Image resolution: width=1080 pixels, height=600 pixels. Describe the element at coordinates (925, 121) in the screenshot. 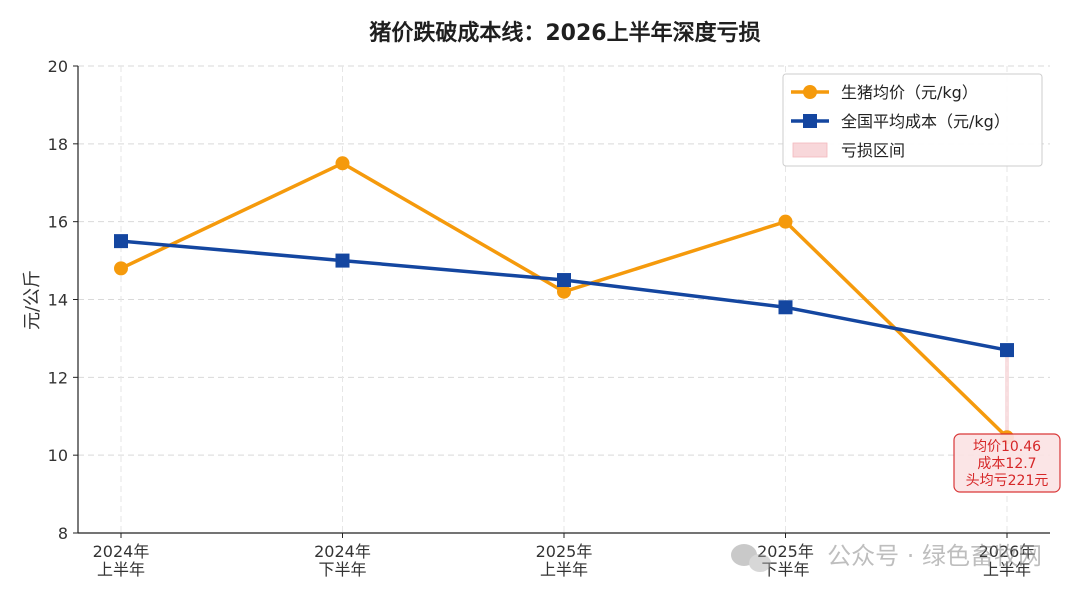

I see `legend-label: 全国平均成本（元/kg）` at that location.